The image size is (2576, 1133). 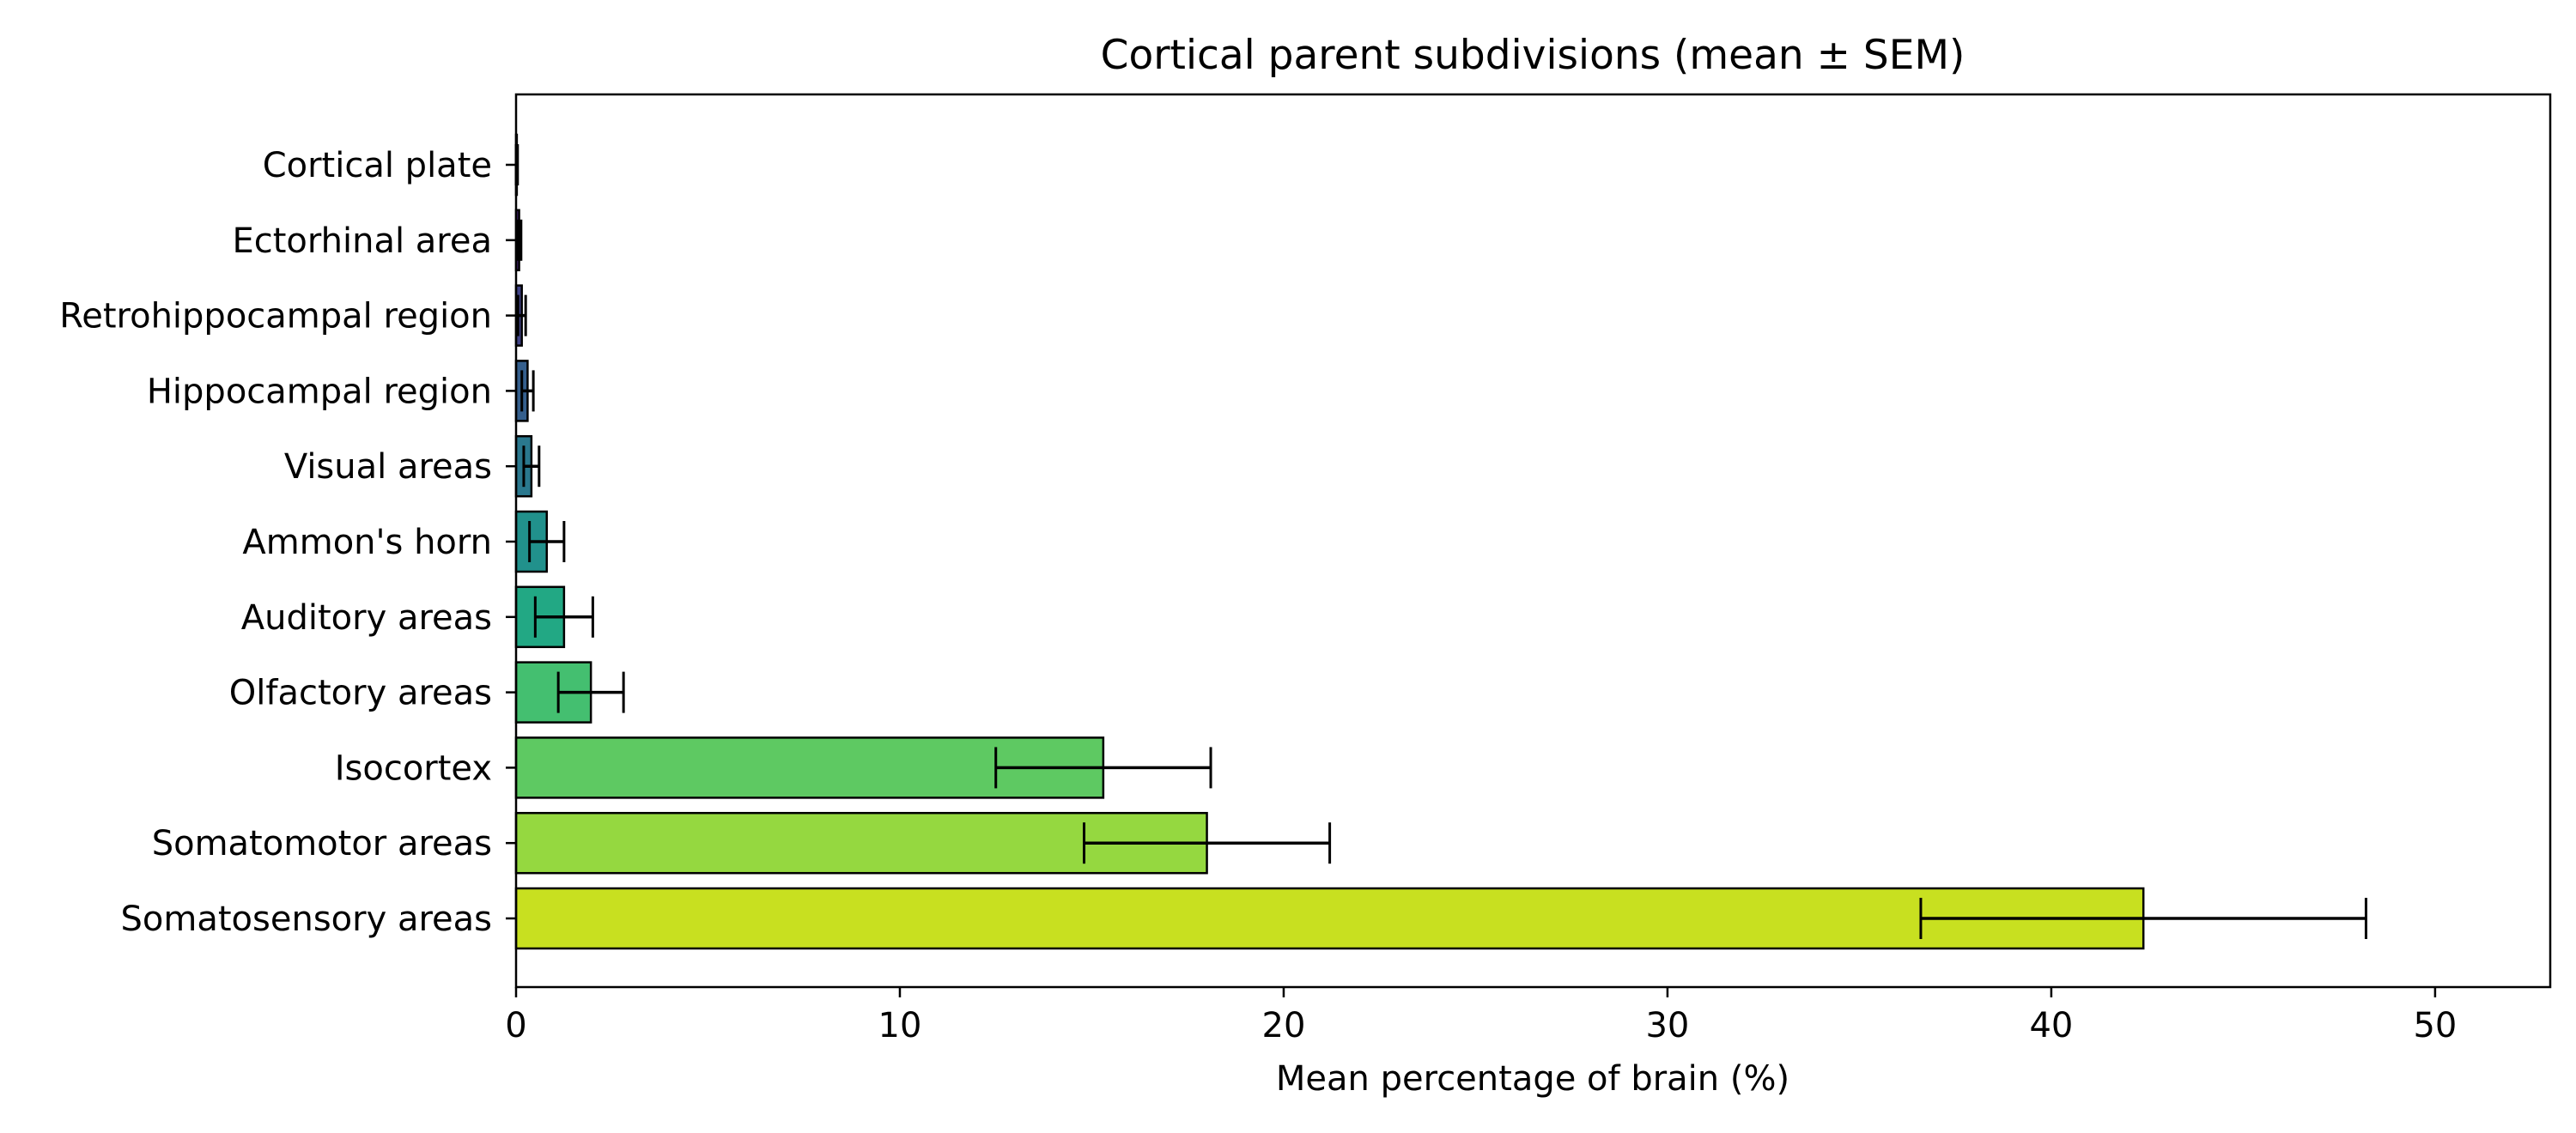 What do you see at coordinates (515, 1025) in the screenshot?
I see `x-tick-label: 0` at bounding box center [515, 1025].